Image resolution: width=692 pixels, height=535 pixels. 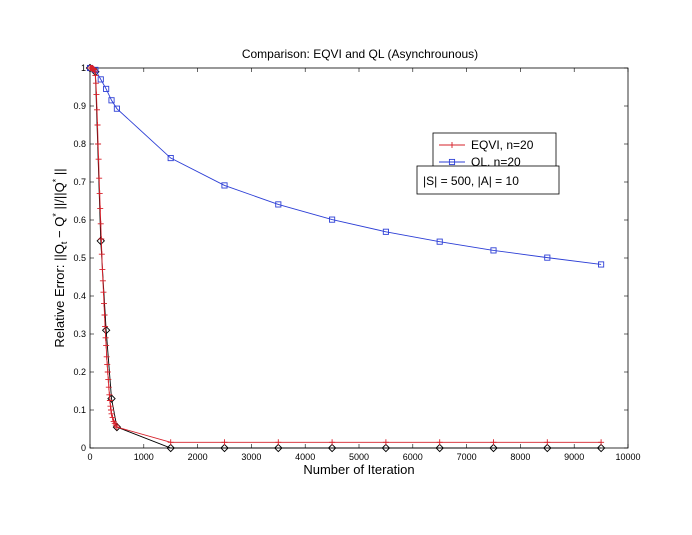 What do you see at coordinates (59, 229) in the screenshot?
I see `y-axis-label-part: − Q` at bounding box center [59, 229].